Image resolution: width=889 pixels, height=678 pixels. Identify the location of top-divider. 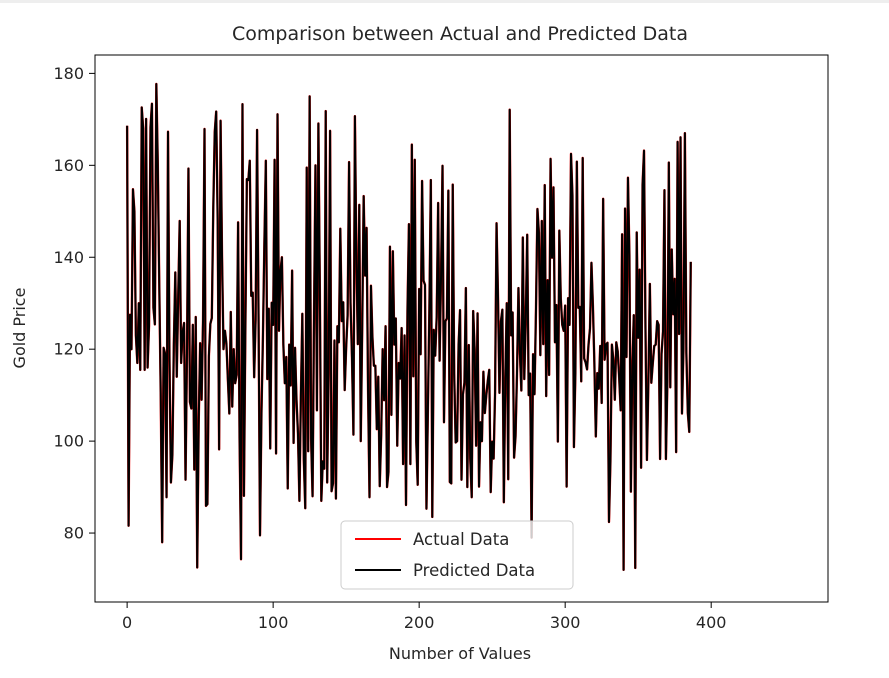
(444, 1).